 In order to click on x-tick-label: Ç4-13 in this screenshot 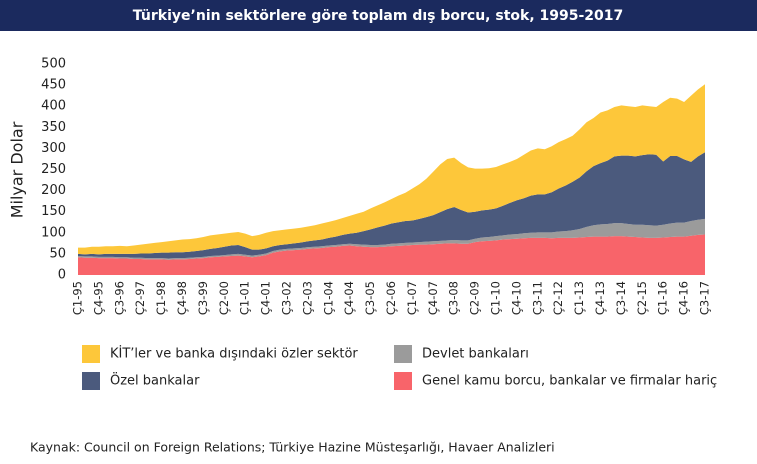, I will do `click(600, 298)`.